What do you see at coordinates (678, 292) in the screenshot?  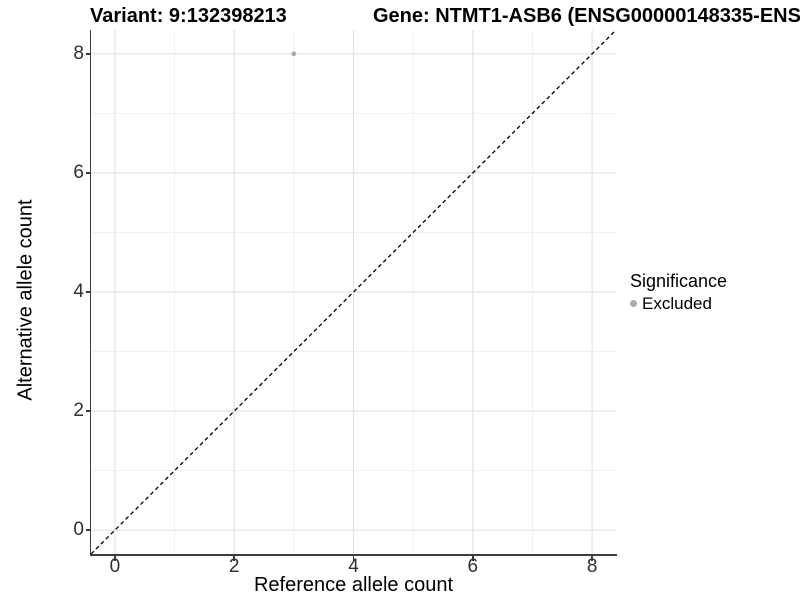 I see `legend: Significance Excluded` at bounding box center [678, 292].